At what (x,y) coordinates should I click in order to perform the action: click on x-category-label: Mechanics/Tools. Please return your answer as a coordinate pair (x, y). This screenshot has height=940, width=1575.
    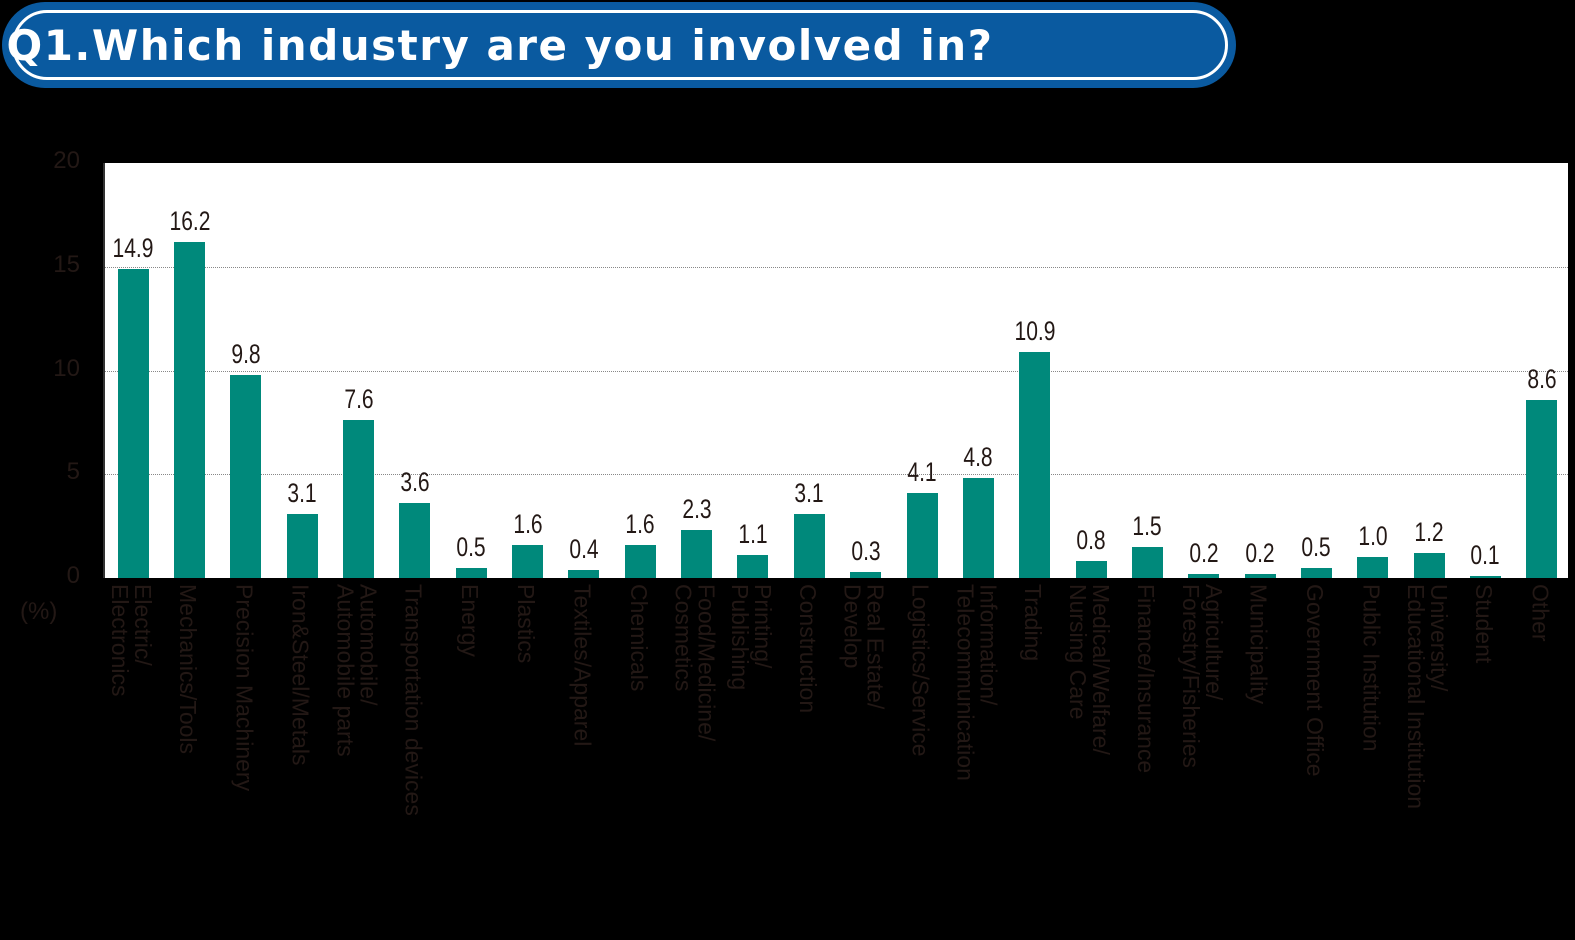
    Looking at the image, I should click on (188, 669).